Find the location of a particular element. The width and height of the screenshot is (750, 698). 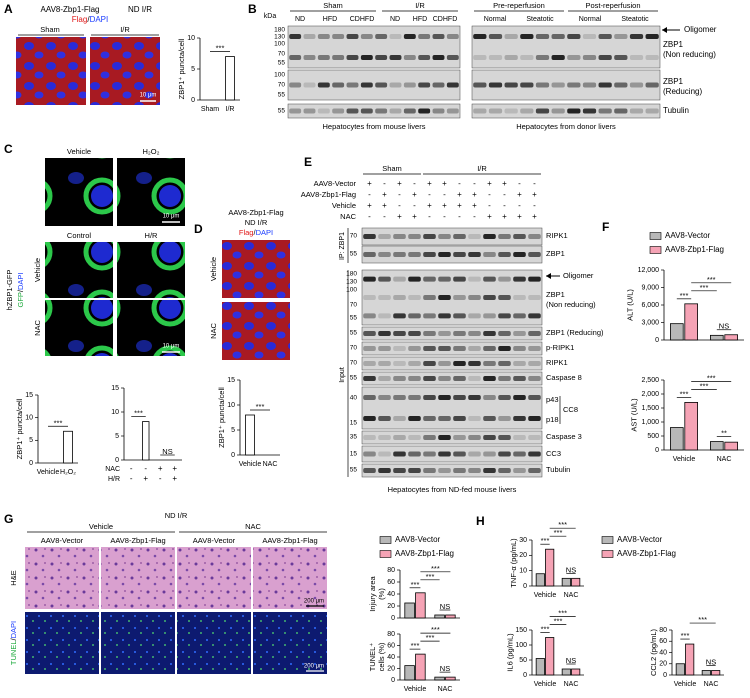

mw-marker: 180 is located at coordinates (351, 274).